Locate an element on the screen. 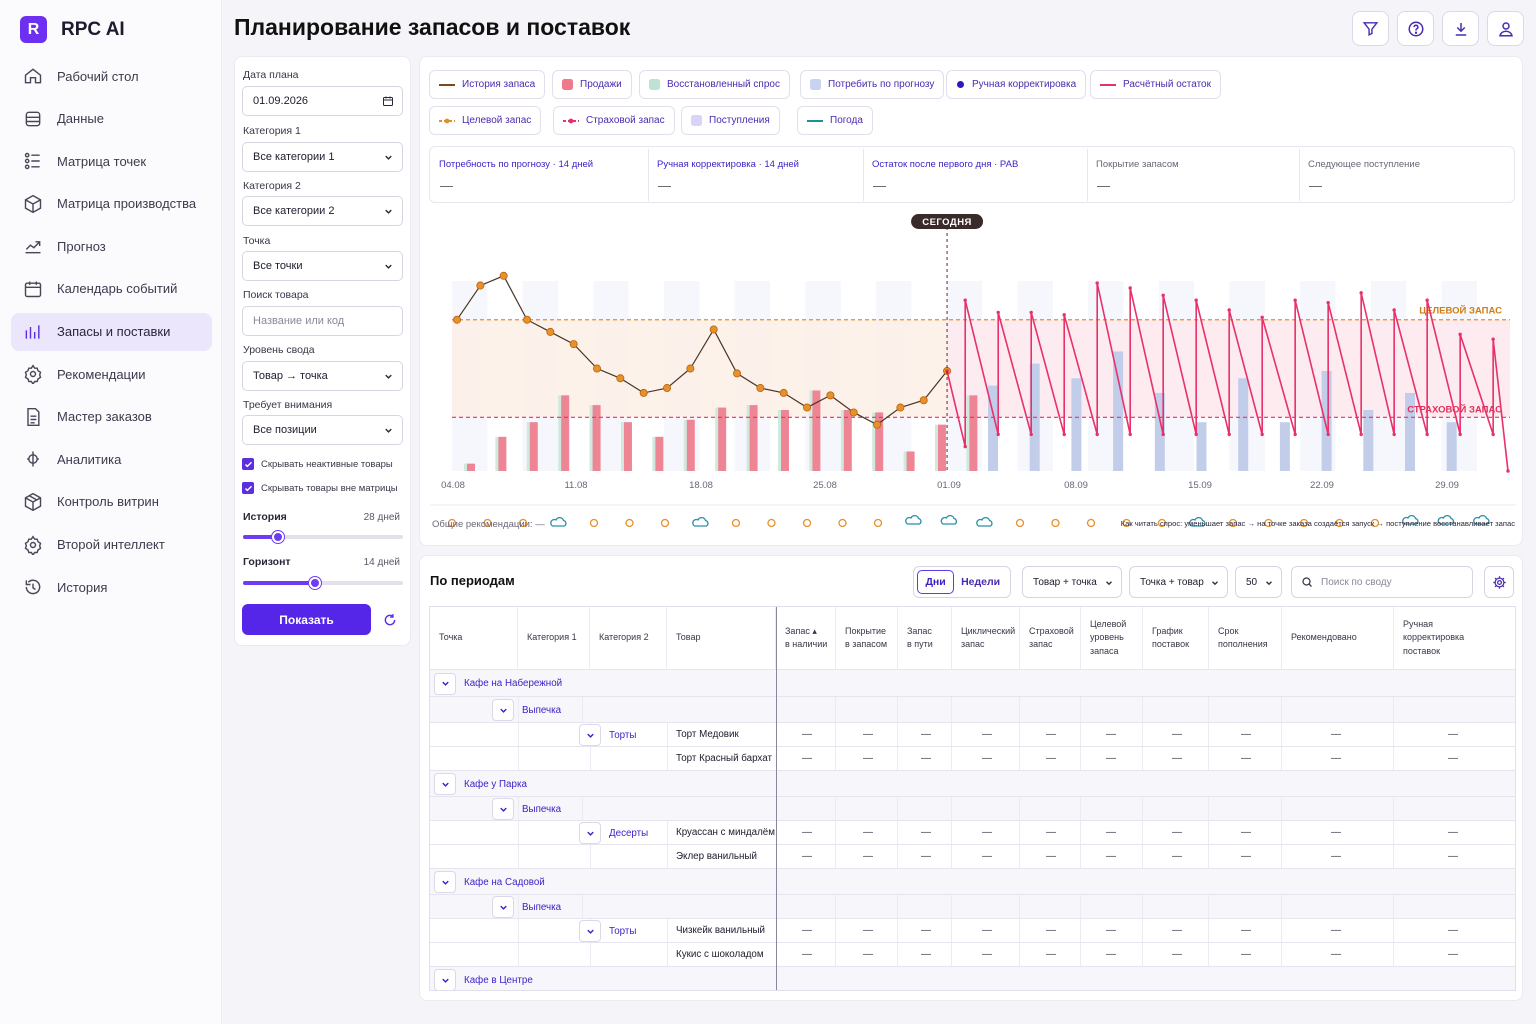 This screenshot has width=1536, height=1024. horizon-slider-knob is located at coordinates (315, 583).